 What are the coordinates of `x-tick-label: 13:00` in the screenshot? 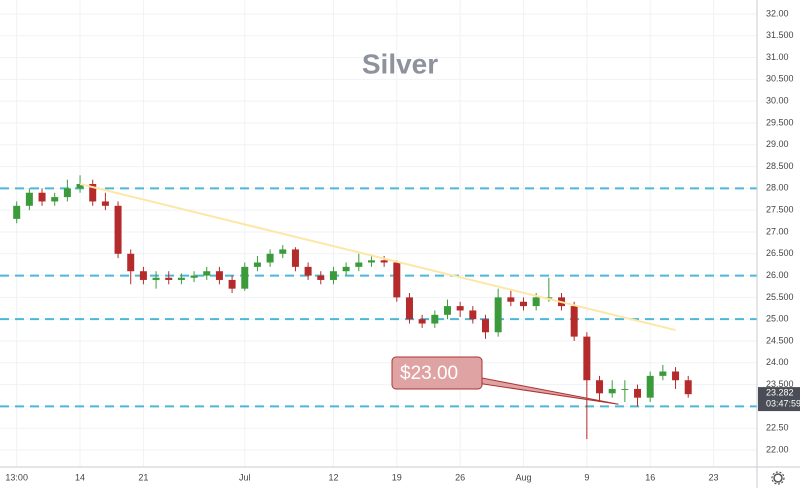 It's located at (16, 477).